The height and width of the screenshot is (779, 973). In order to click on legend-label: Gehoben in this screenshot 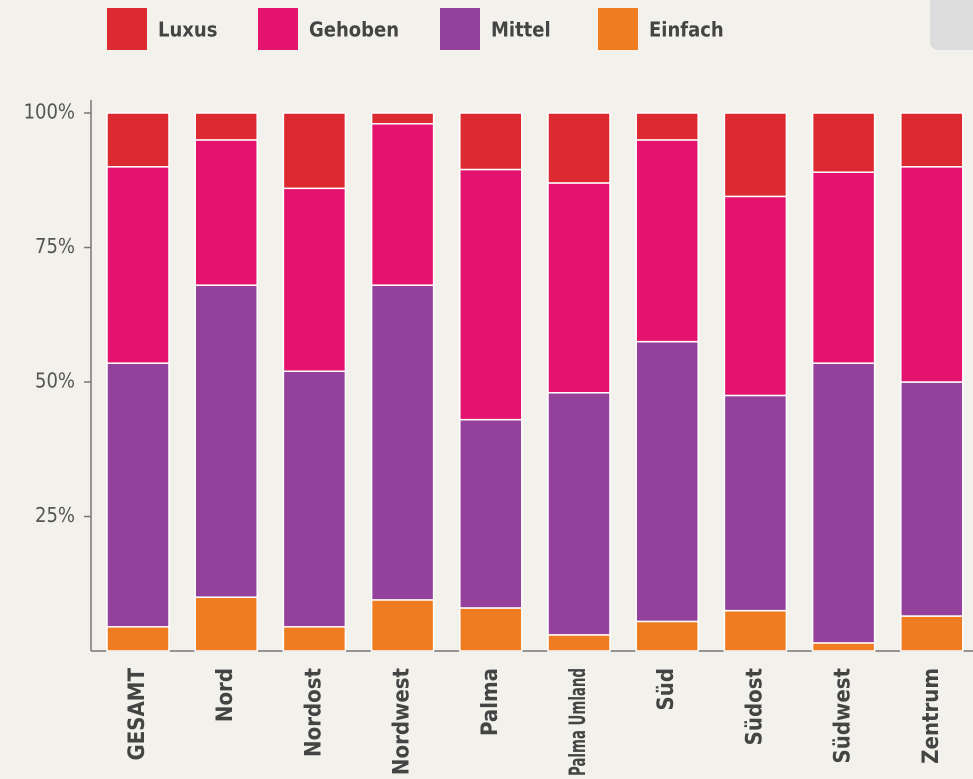, I will do `click(354, 30)`.